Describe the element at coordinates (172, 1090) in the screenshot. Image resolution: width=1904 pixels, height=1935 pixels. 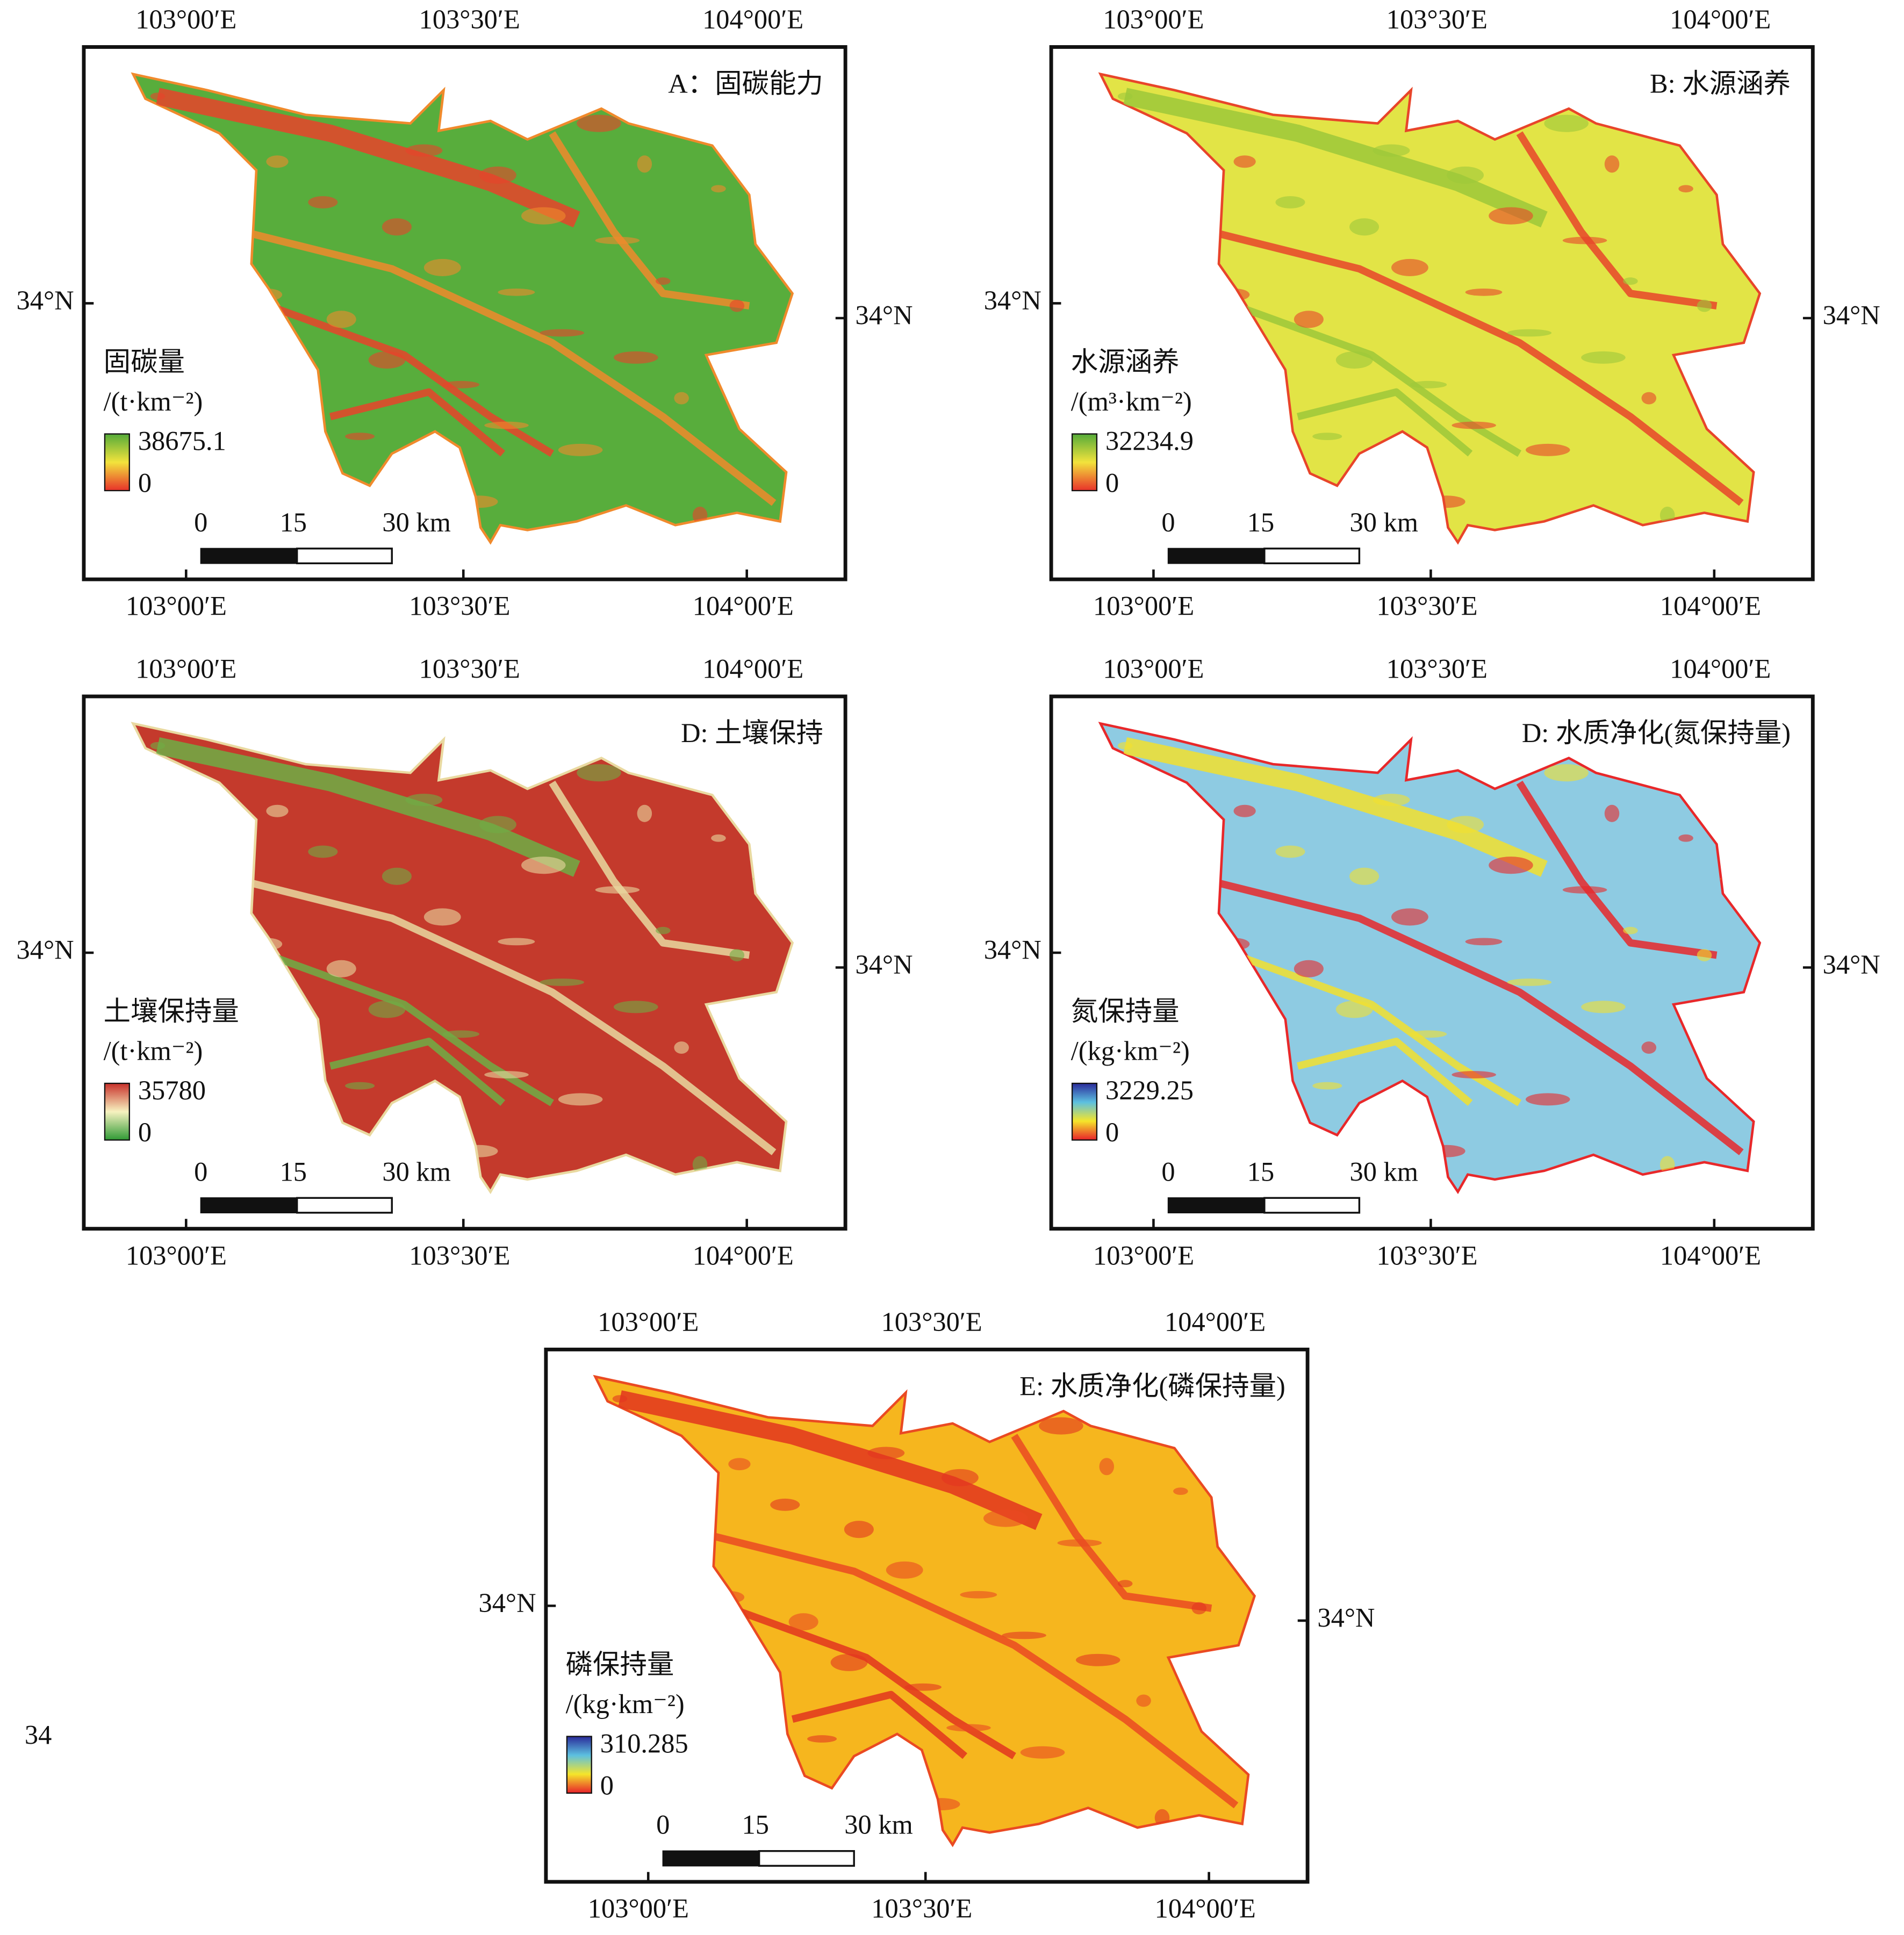
I see `legend-max: 35780` at that location.